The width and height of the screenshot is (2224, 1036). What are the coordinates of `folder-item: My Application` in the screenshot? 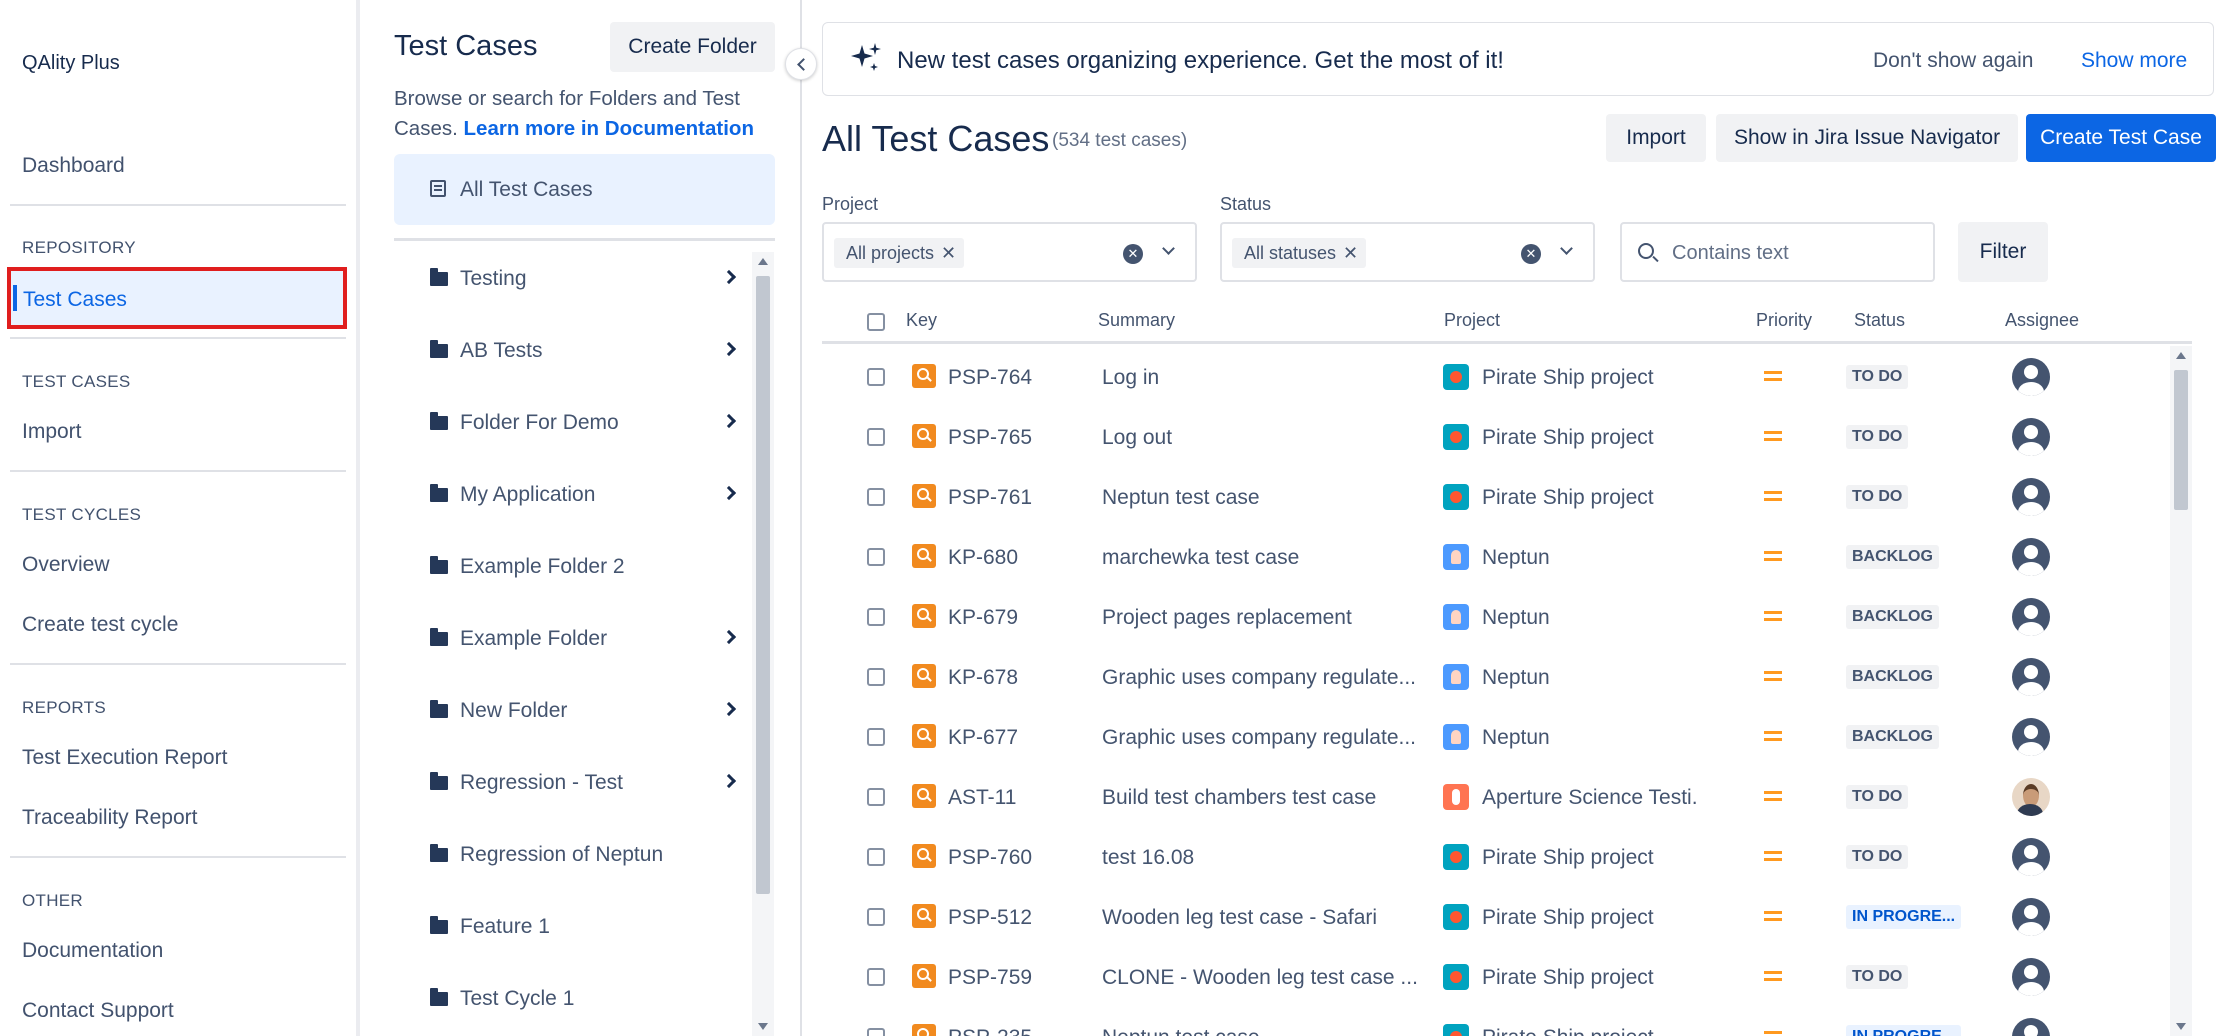 It's located at (579, 498).